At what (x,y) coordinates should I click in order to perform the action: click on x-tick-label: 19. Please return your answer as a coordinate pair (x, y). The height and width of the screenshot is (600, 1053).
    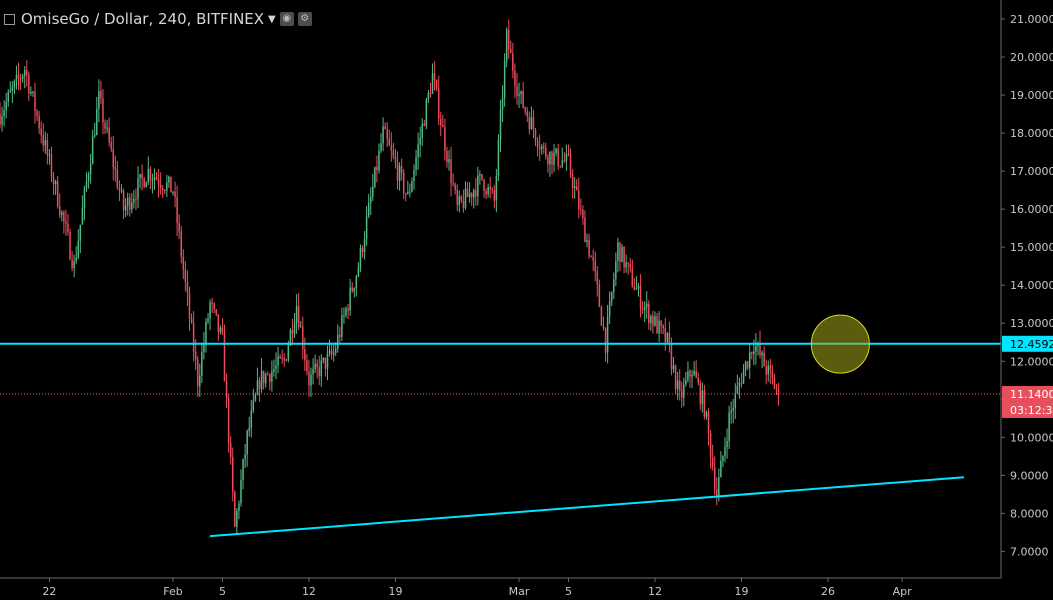
    Looking at the image, I should click on (395, 591).